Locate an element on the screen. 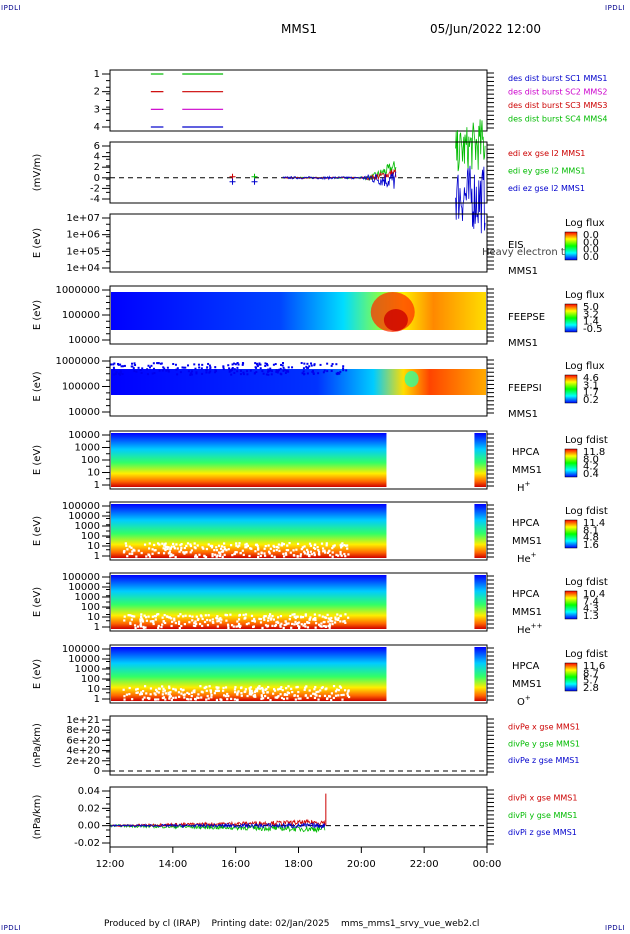 The height and width of the screenshot is (934, 630). instrument-label: HPCA is located at coordinates (526, 666).